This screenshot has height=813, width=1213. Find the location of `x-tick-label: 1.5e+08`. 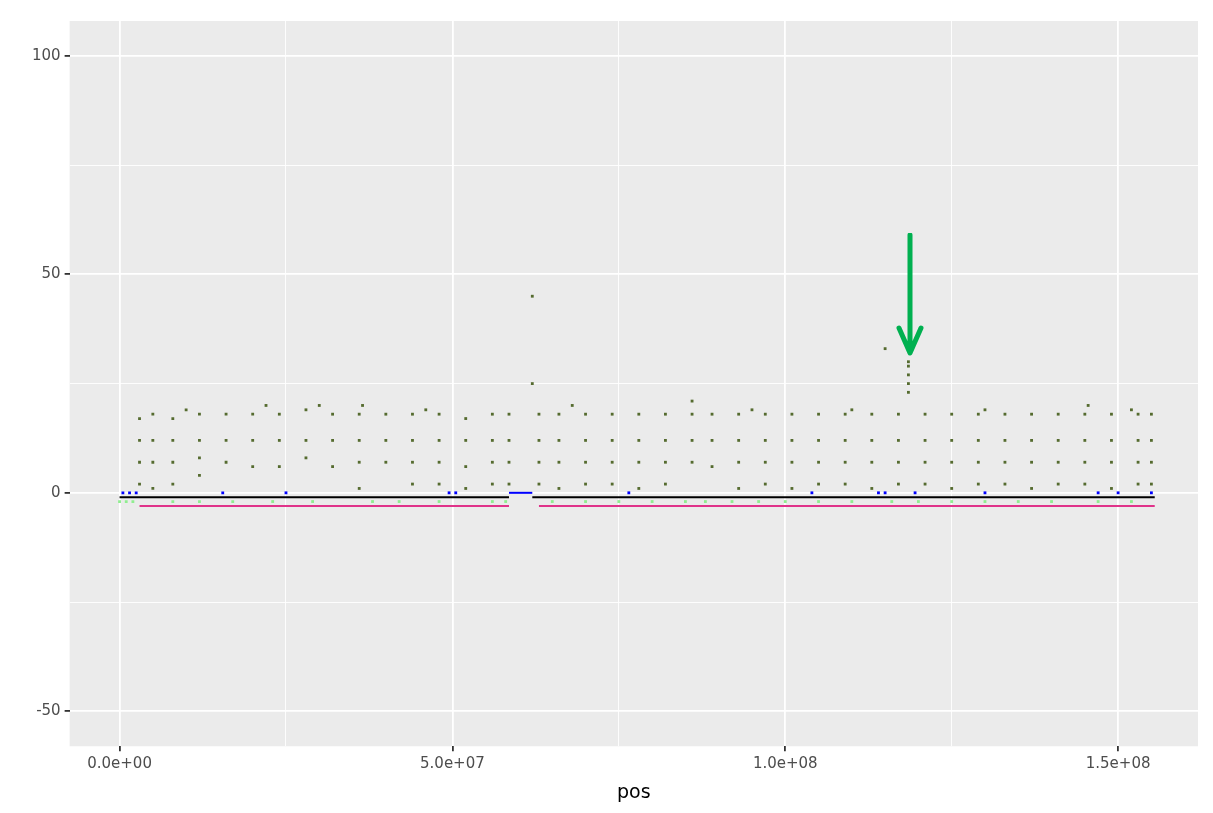

x-tick-label: 1.5e+08 is located at coordinates (1118, 763).